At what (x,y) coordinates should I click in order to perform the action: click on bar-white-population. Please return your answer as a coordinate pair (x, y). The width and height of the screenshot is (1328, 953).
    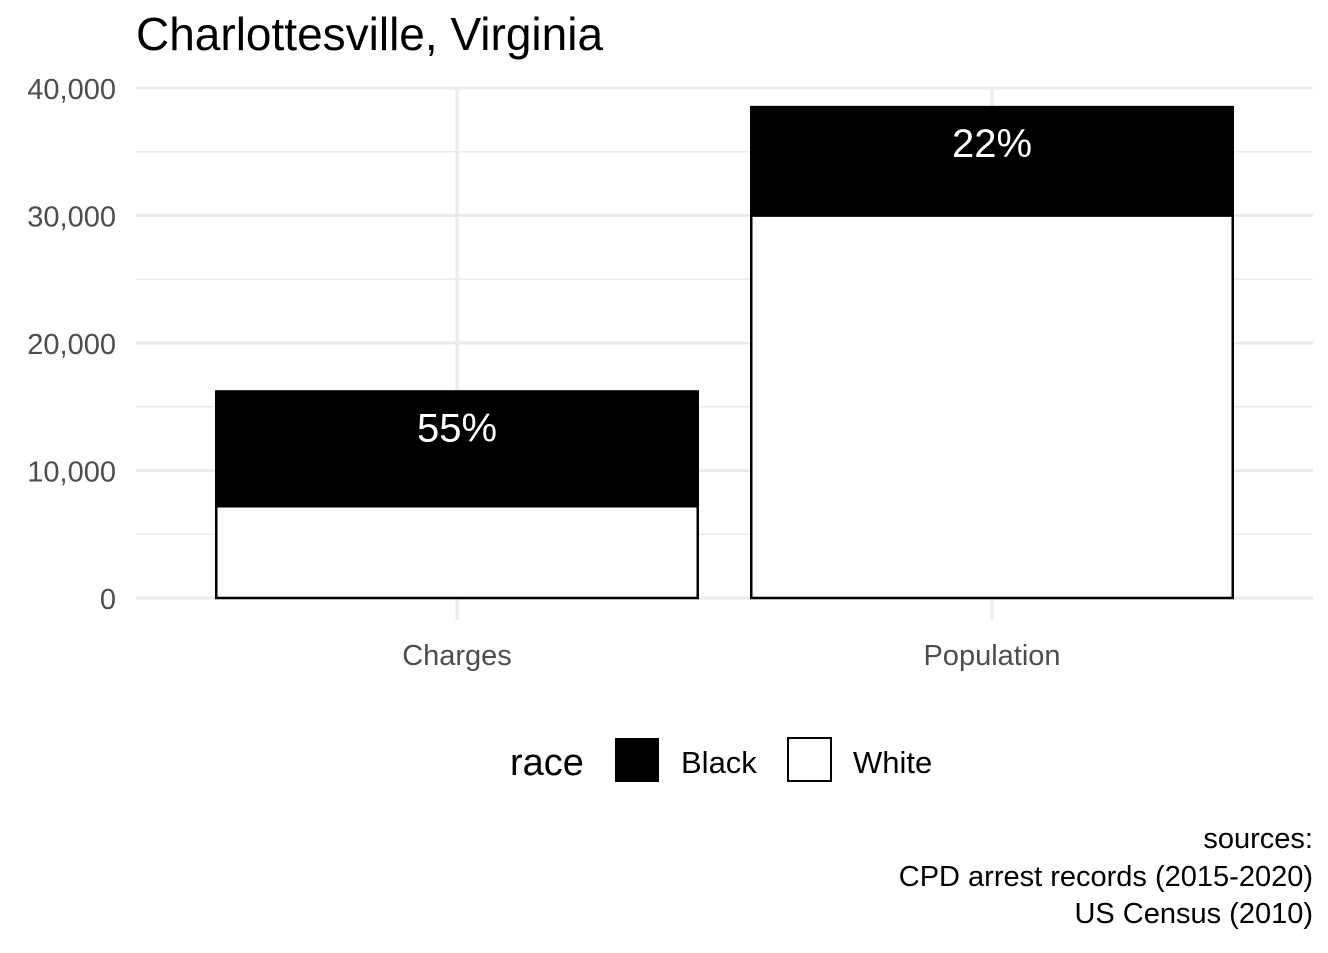
    Looking at the image, I should click on (992, 407).